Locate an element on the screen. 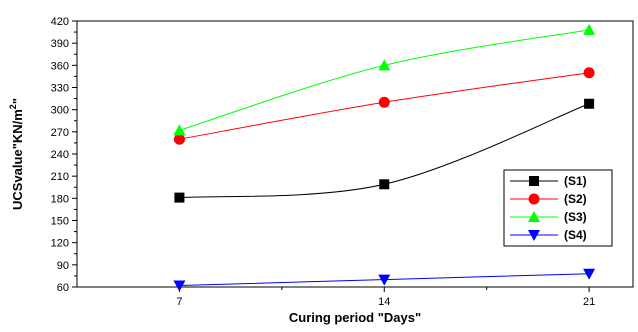 This screenshot has height=332, width=638. y-tick-label: 390 is located at coordinates (60, 44).